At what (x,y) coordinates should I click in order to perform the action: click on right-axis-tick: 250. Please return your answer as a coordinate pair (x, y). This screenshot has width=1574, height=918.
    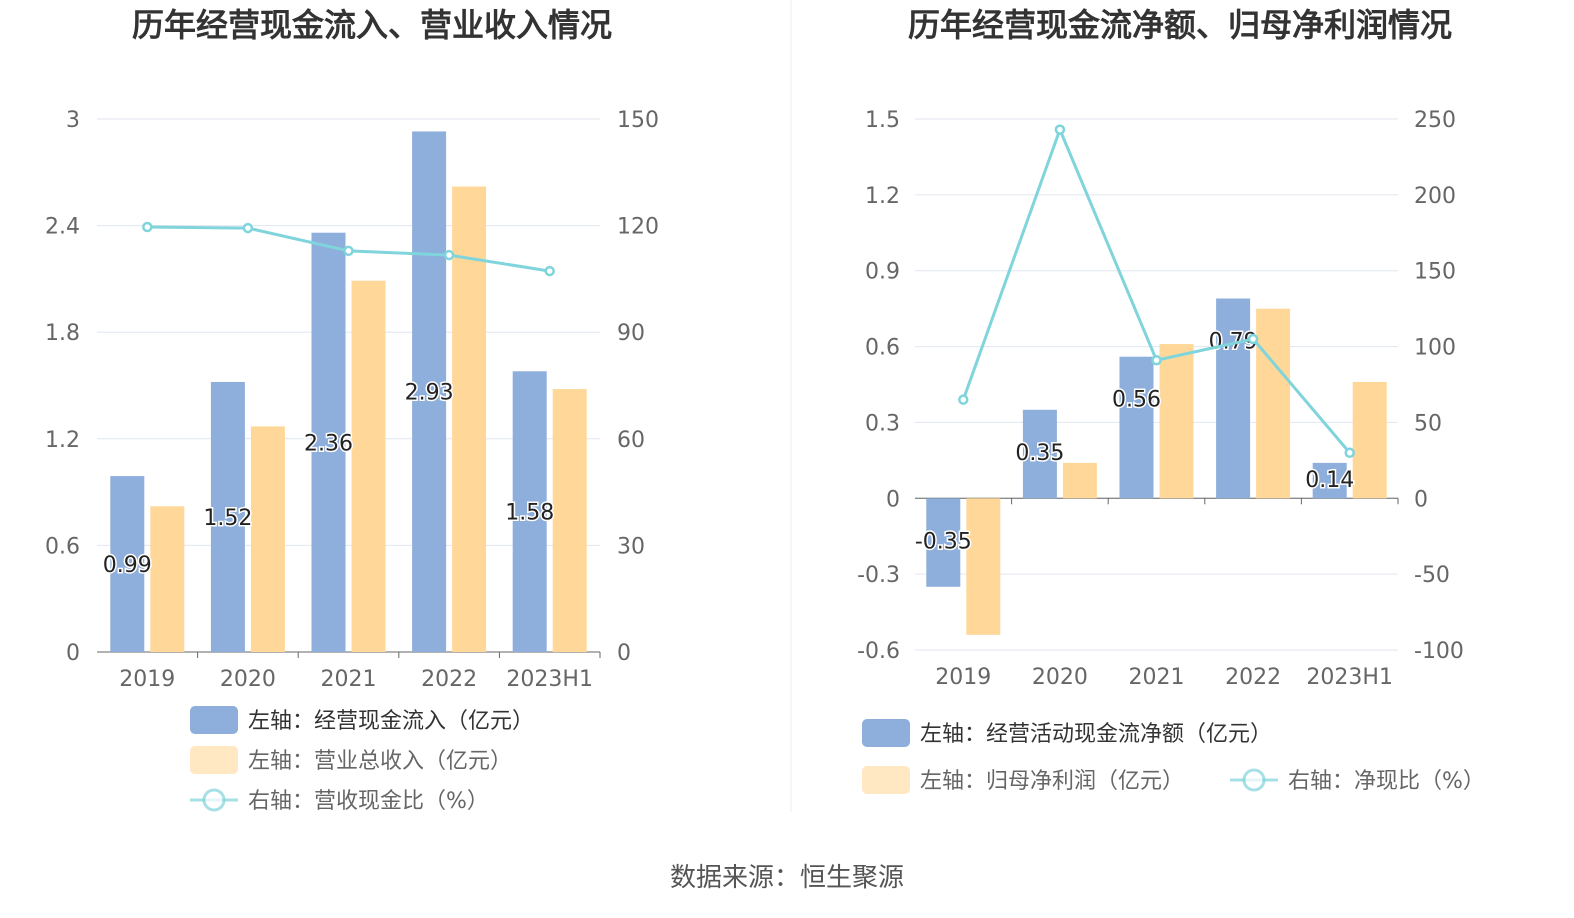
    Looking at the image, I should click on (1435, 120).